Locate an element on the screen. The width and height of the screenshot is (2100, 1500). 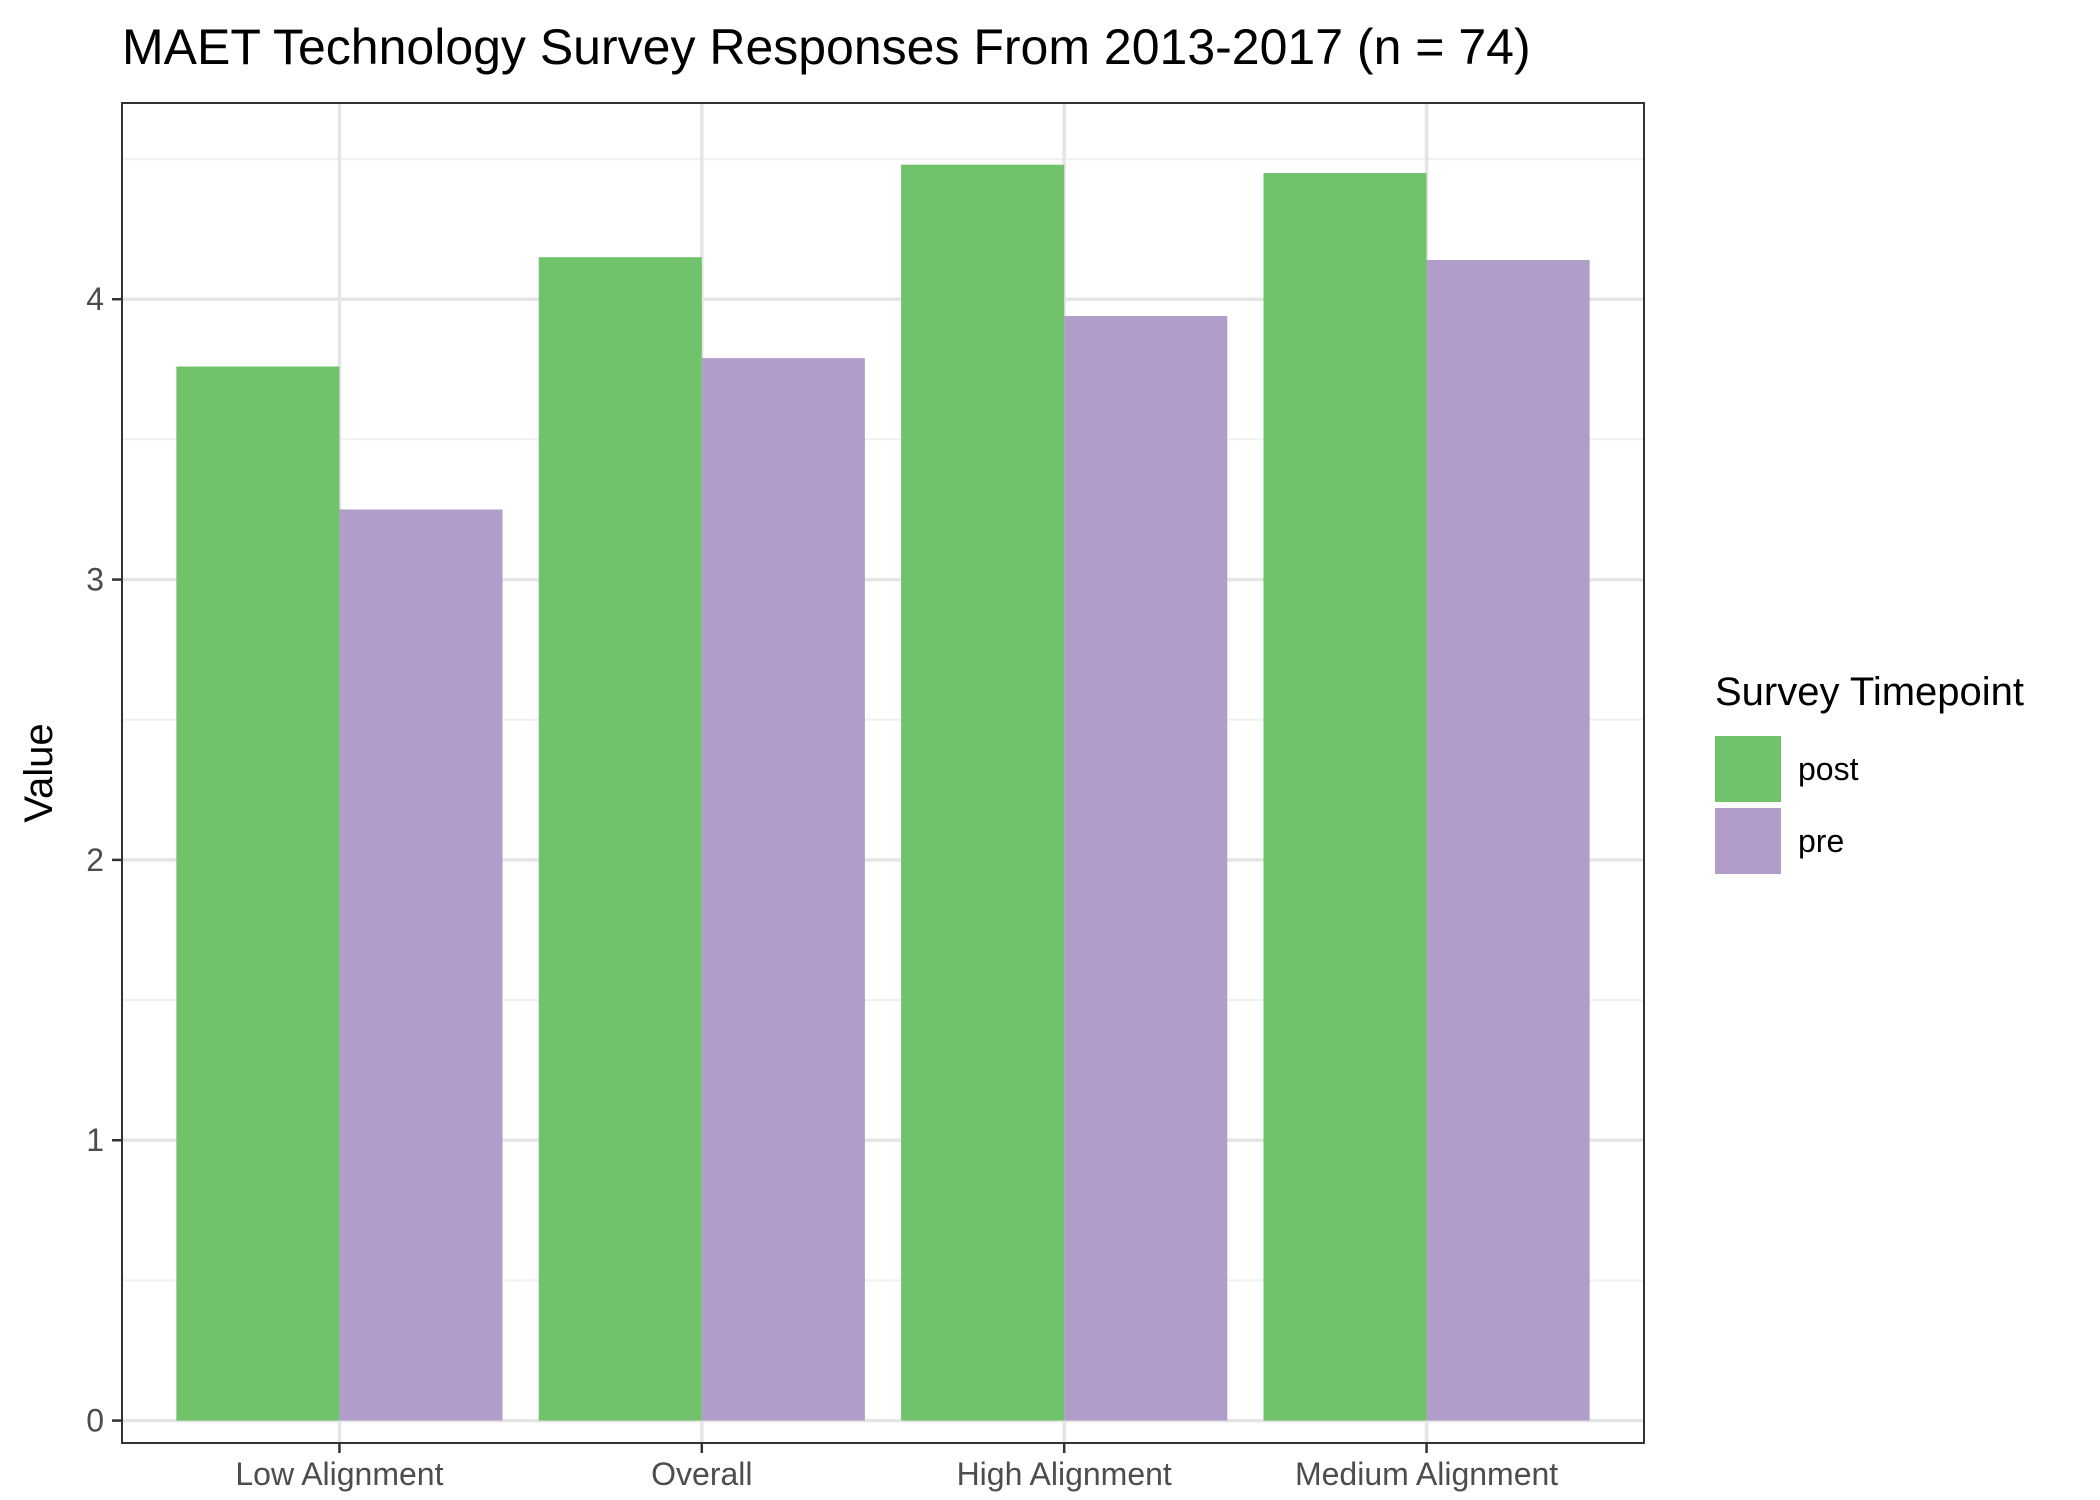
y-tick-label: 4 is located at coordinates (95, 299).